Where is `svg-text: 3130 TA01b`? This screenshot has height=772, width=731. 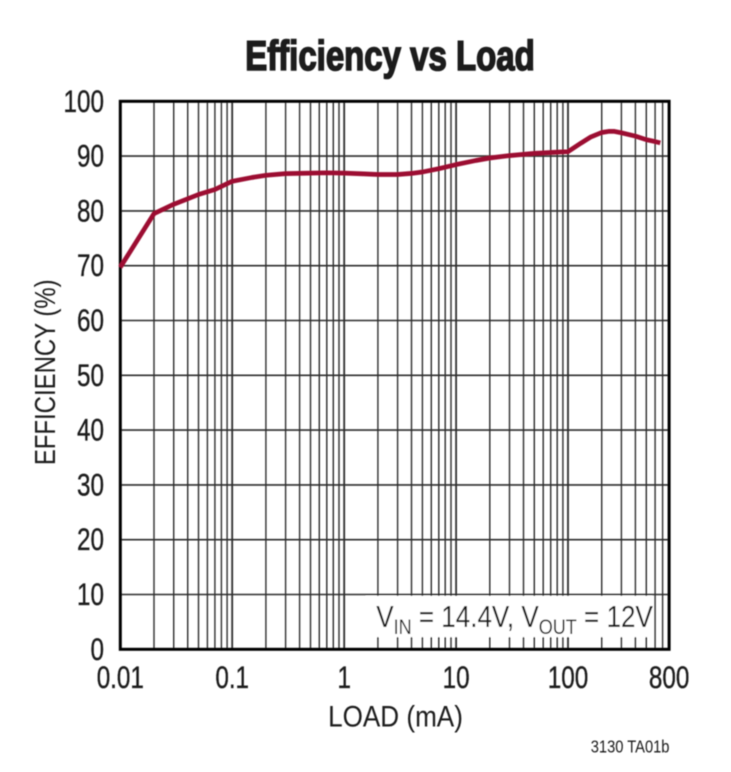
svg-text: 3130 TA01b is located at coordinates (630, 746).